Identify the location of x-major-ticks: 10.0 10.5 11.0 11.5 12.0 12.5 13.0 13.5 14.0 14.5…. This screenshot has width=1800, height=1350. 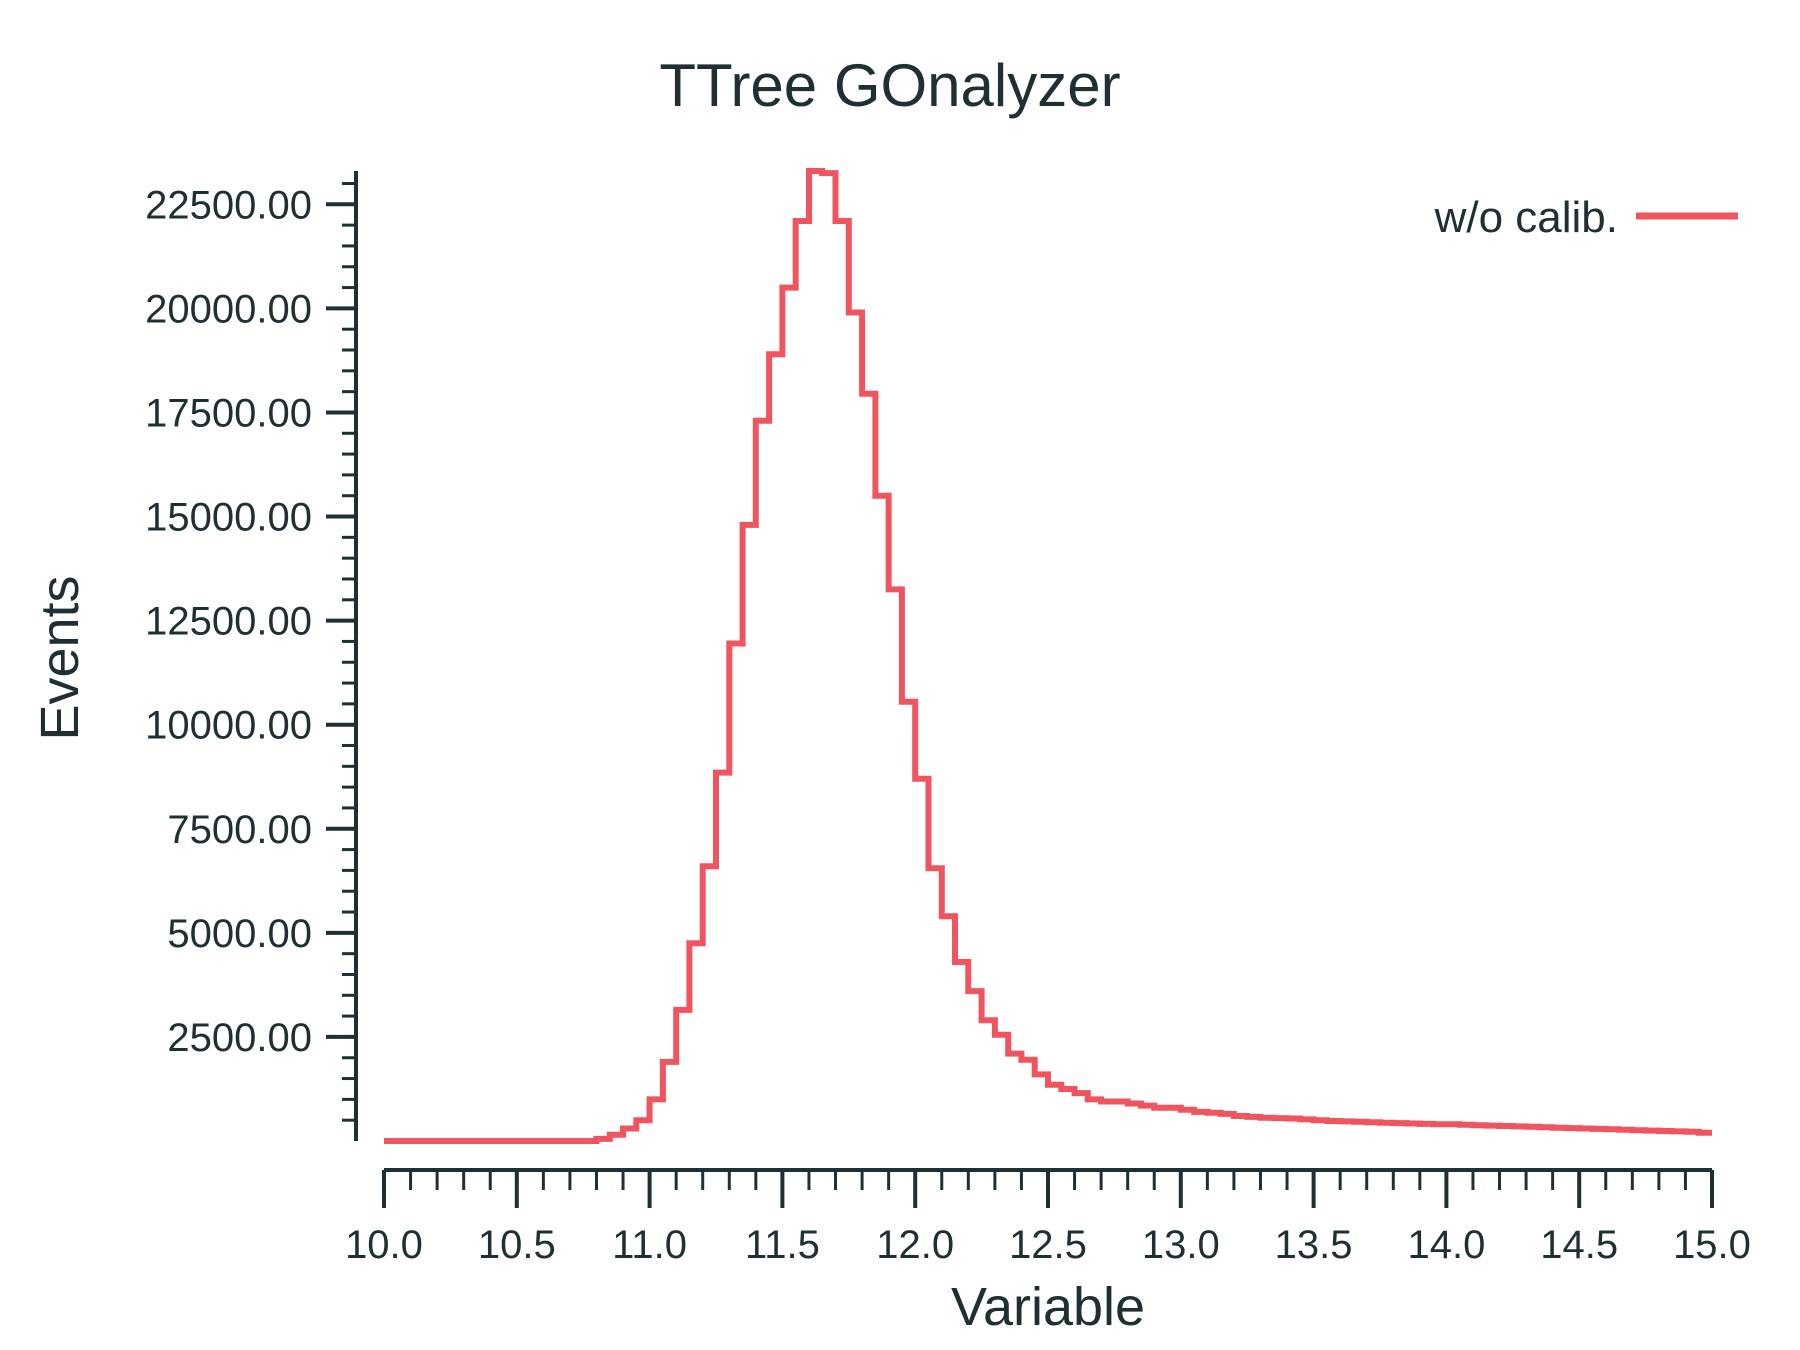
(1048, 1218).